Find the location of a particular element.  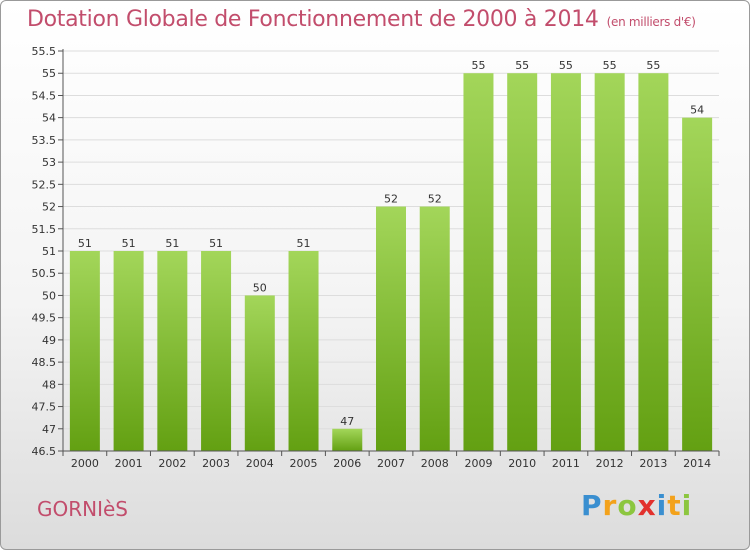

y-tick-label: 51.5 is located at coordinates (44, 229).